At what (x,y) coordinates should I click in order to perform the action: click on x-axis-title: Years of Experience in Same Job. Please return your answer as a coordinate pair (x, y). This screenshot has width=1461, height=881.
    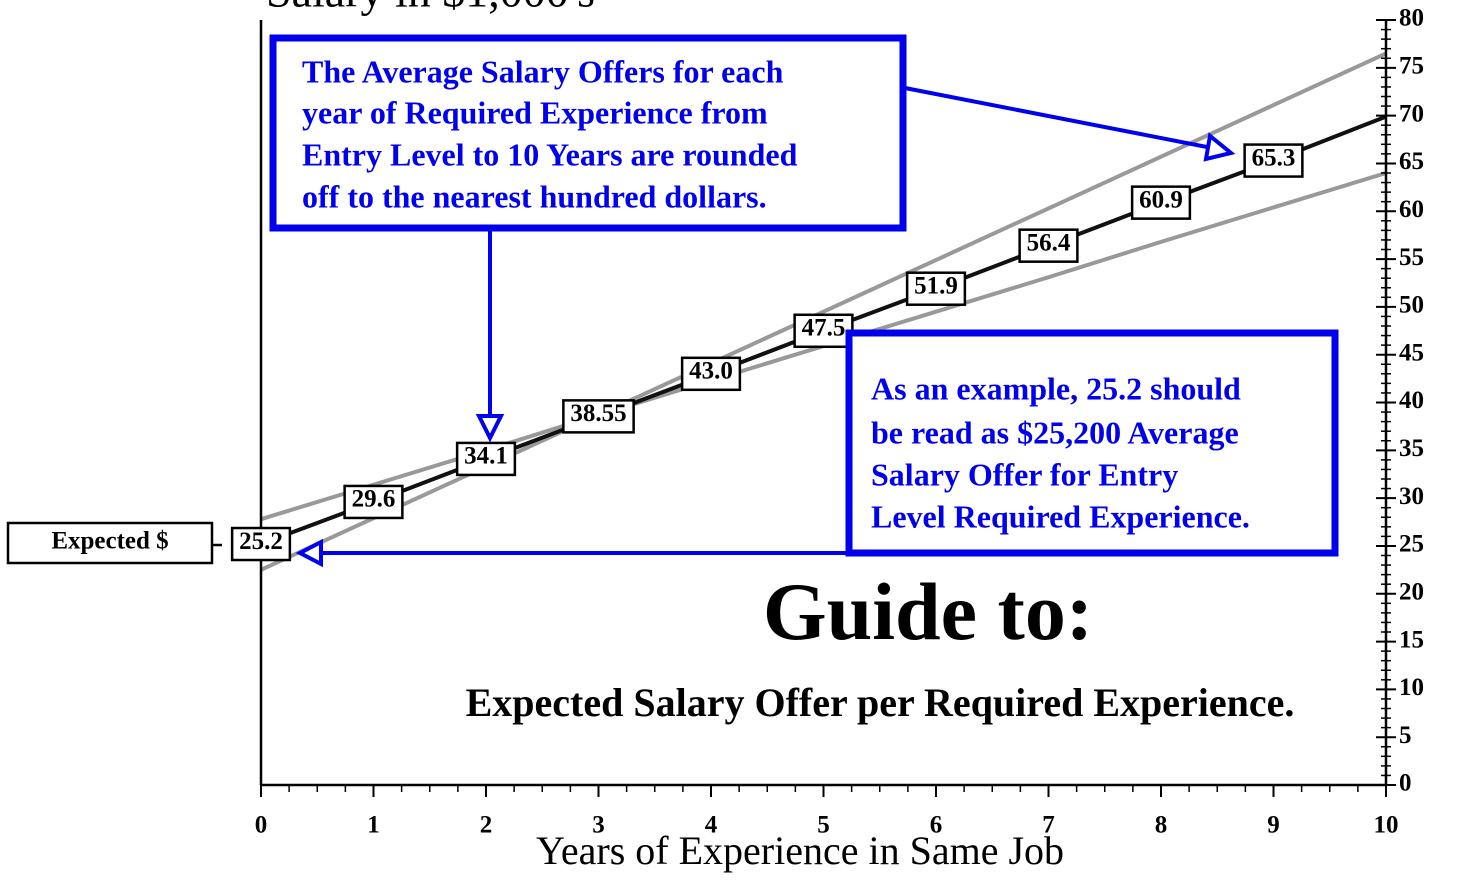
    Looking at the image, I should click on (800, 850).